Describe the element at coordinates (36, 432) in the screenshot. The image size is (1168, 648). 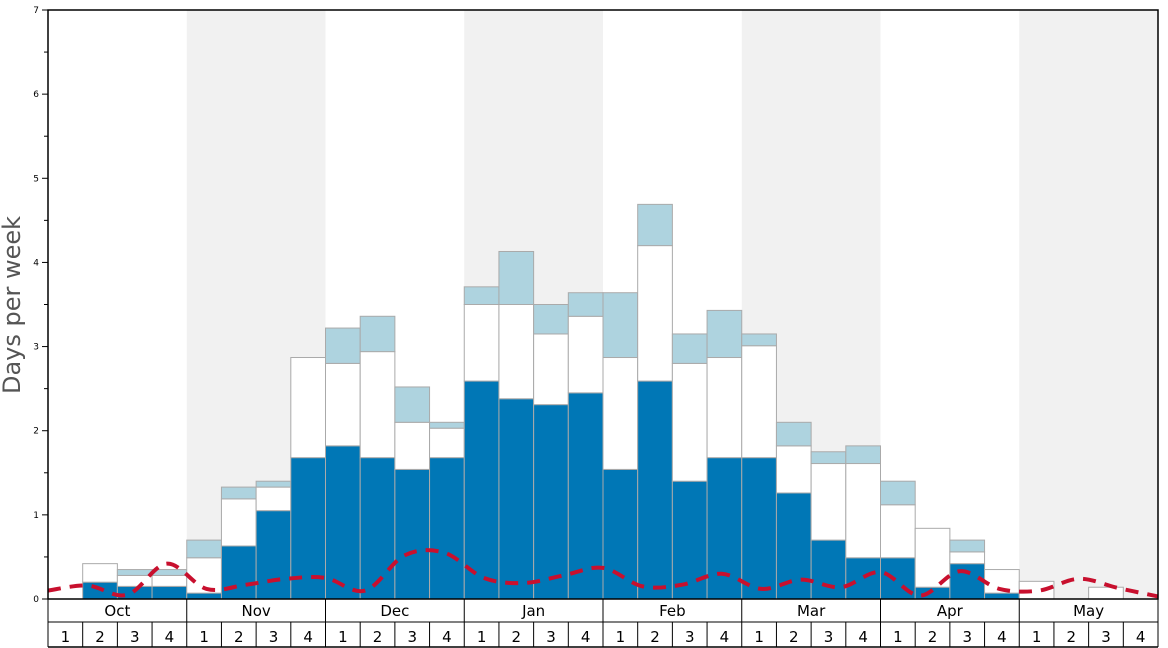
I see `y-tick-label: 2` at that location.